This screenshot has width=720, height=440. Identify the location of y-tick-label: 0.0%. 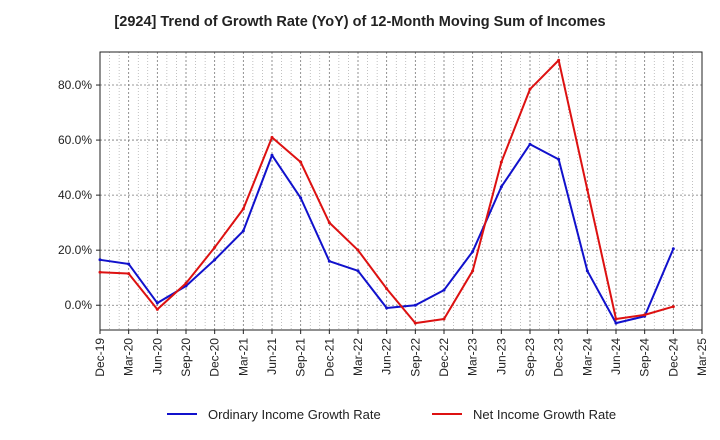
(79, 305).